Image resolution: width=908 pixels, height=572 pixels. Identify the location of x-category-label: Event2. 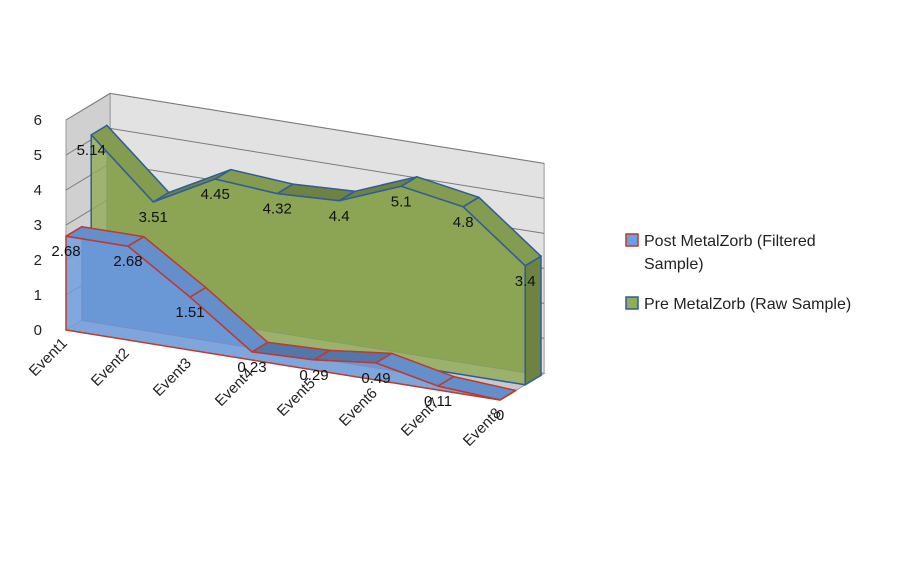
(110, 367).